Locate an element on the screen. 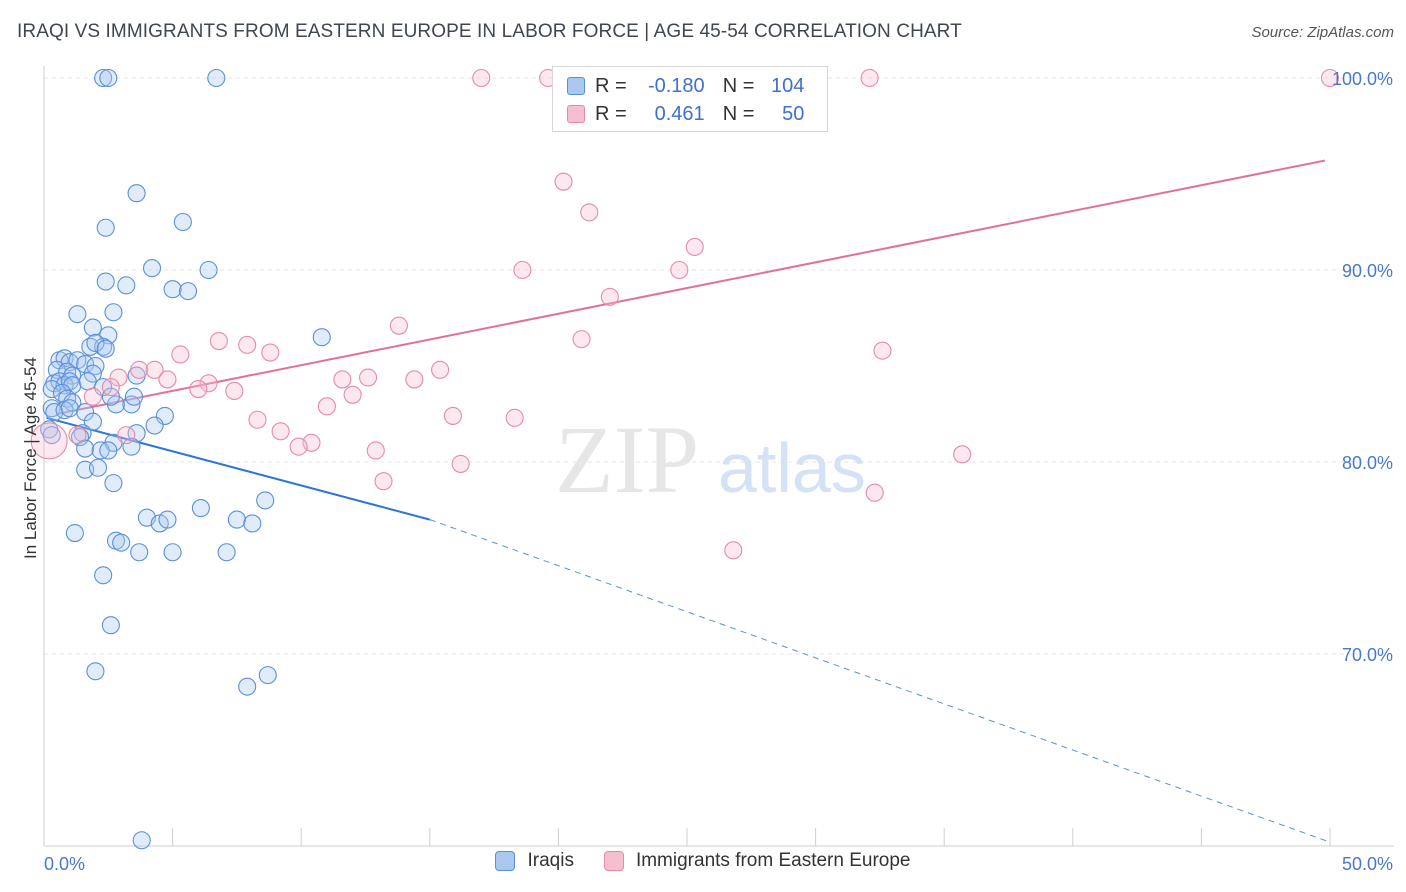 The width and height of the screenshot is (1406, 892). stats-swatch-iraqis is located at coordinates (576, 86).